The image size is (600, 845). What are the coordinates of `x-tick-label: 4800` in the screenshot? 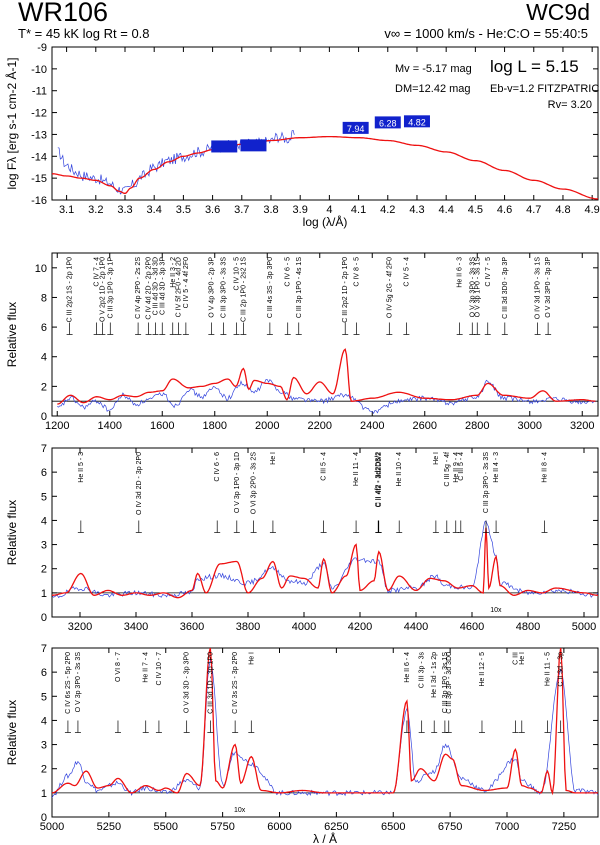 It's located at (528, 627).